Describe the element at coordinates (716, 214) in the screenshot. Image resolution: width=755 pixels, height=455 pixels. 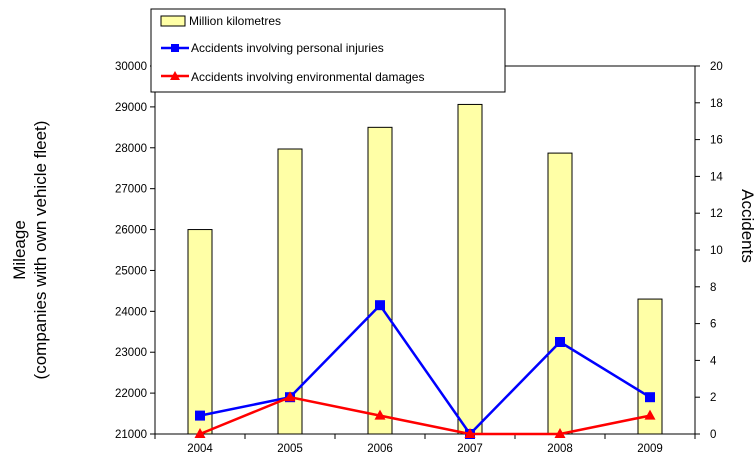
I see `y-right-tick-label: 12` at that location.